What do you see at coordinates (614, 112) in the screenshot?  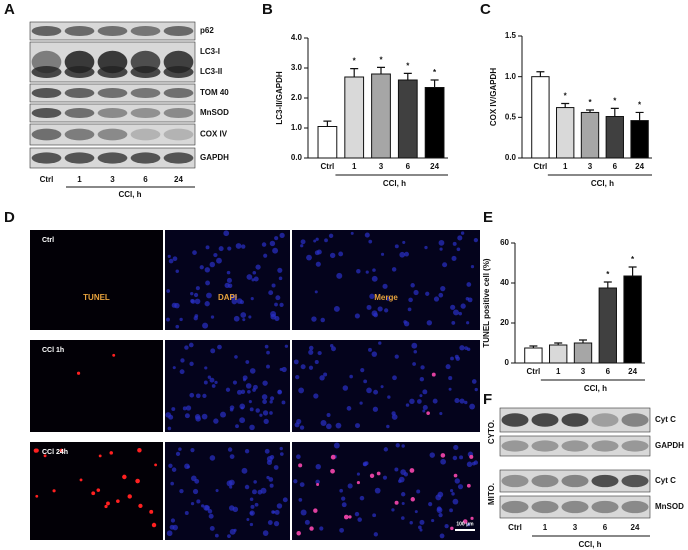 I see `error-bar` at bounding box center [614, 112].